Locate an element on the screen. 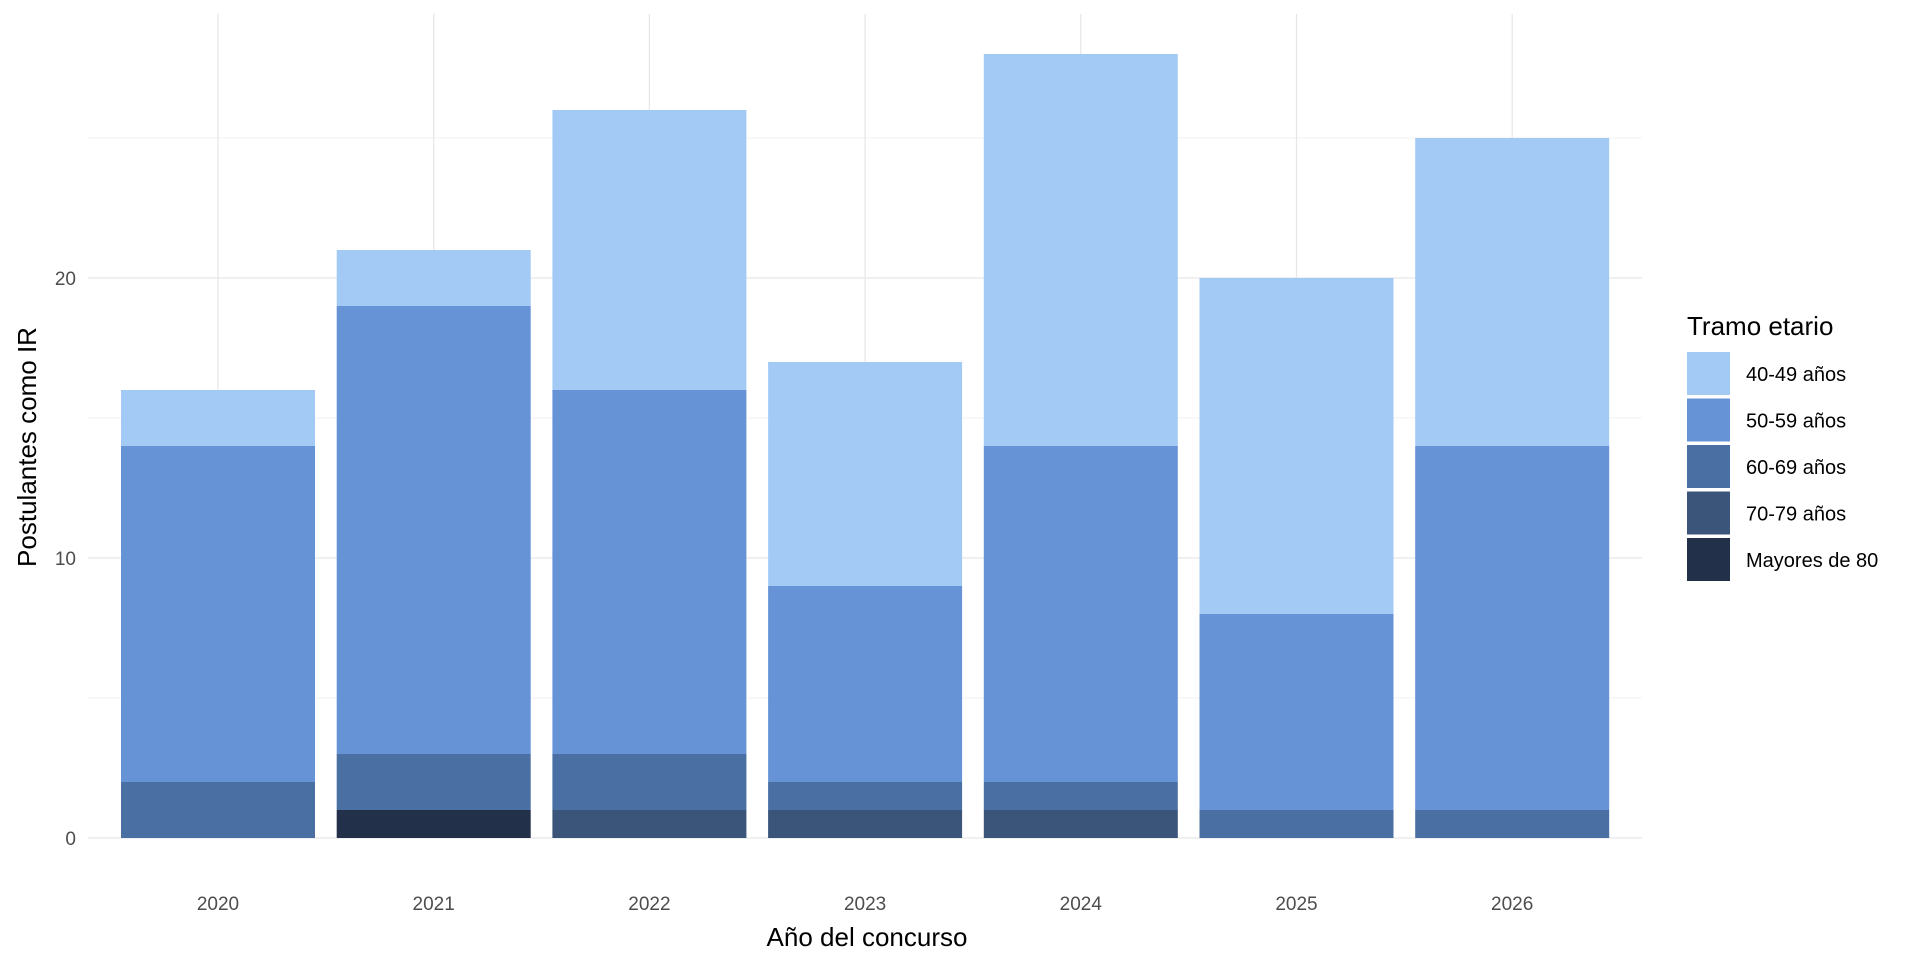  bar-segment-2021-60-69-años: 60-69 años: 2 is located at coordinates (433, 782).